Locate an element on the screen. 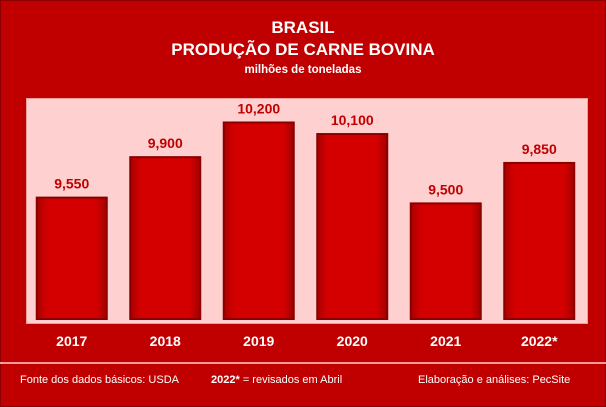 The width and height of the screenshot is (606, 407). x-tick-label-2017: 2017 is located at coordinates (72, 341).